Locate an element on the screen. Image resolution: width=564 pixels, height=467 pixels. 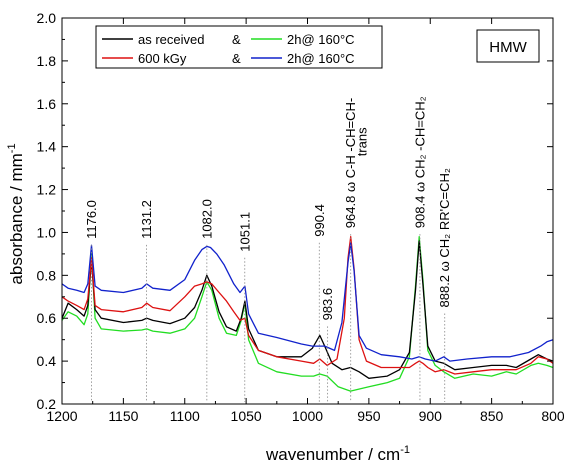
peak-label: 1082.0 is located at coordinates (206, 219).